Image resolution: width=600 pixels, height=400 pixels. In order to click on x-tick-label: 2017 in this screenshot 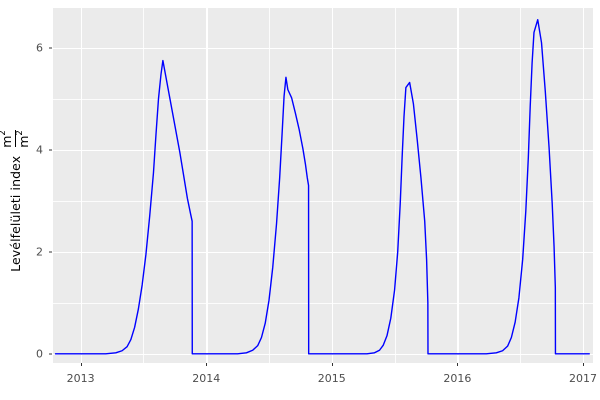, I will do `click(582, 378)`.